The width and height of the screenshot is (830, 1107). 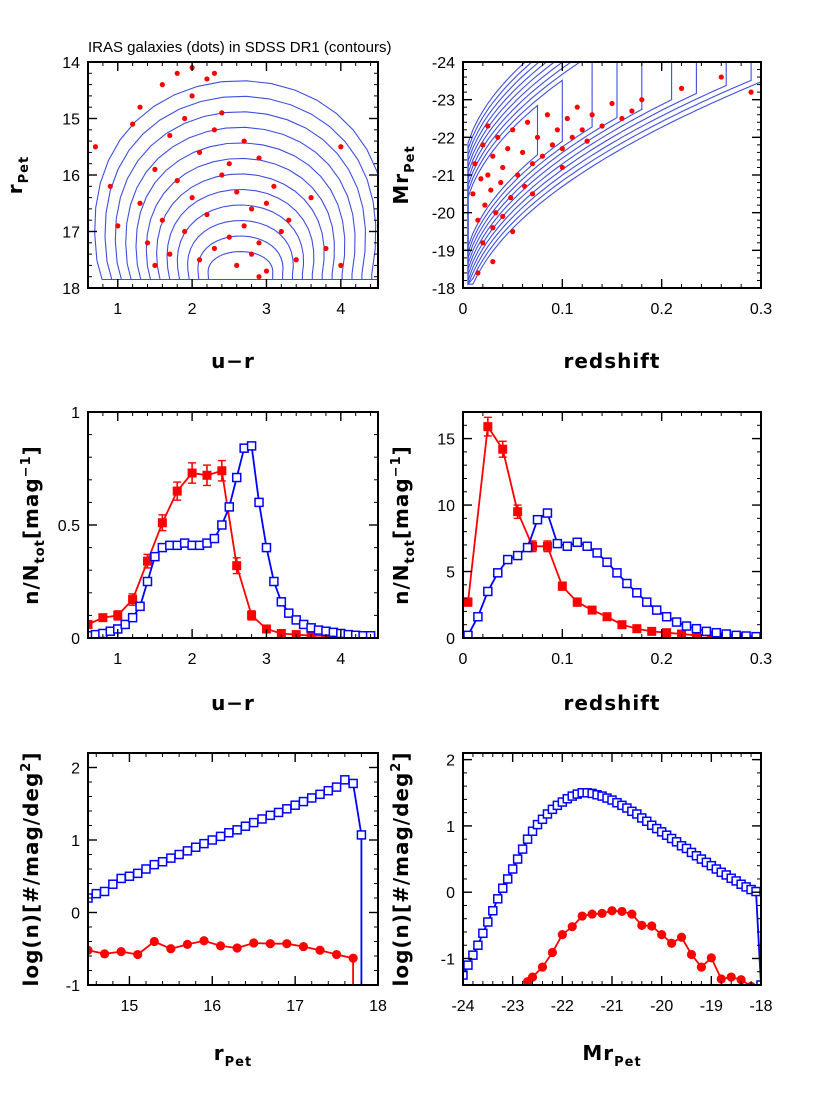 What do you see at coordinates (661, 1006) in the screenshot?
I see `x-tick-label: -20` at bounding box center [661, 1006].